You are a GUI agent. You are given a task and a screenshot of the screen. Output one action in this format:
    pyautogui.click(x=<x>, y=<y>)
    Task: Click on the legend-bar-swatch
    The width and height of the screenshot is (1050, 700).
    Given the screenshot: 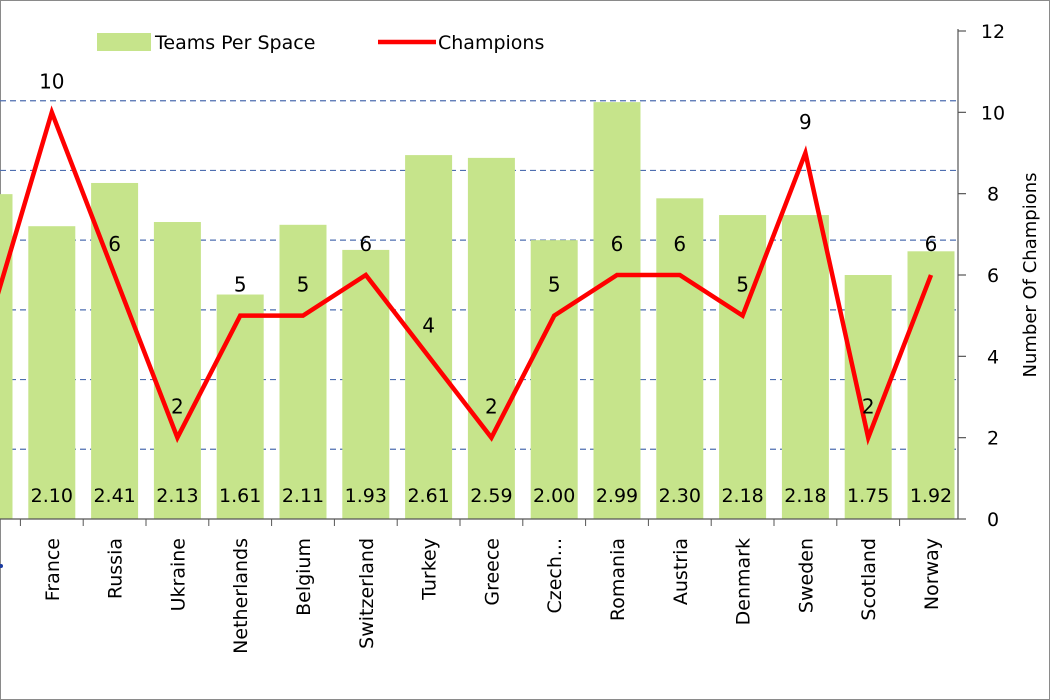 What is the action you would take?
    pyautogui.click(x=124, y=42)
    